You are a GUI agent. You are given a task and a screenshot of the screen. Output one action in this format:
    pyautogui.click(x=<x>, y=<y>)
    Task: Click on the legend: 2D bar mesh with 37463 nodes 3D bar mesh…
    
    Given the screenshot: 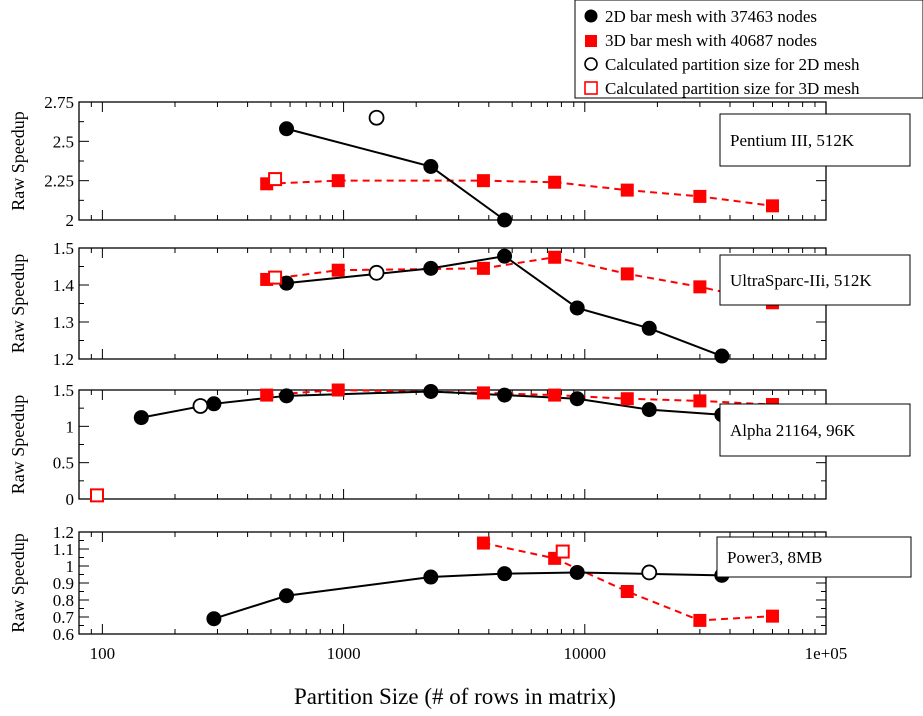 What is the action you would take?
    pyautogui.click(x=748, y=49)
    